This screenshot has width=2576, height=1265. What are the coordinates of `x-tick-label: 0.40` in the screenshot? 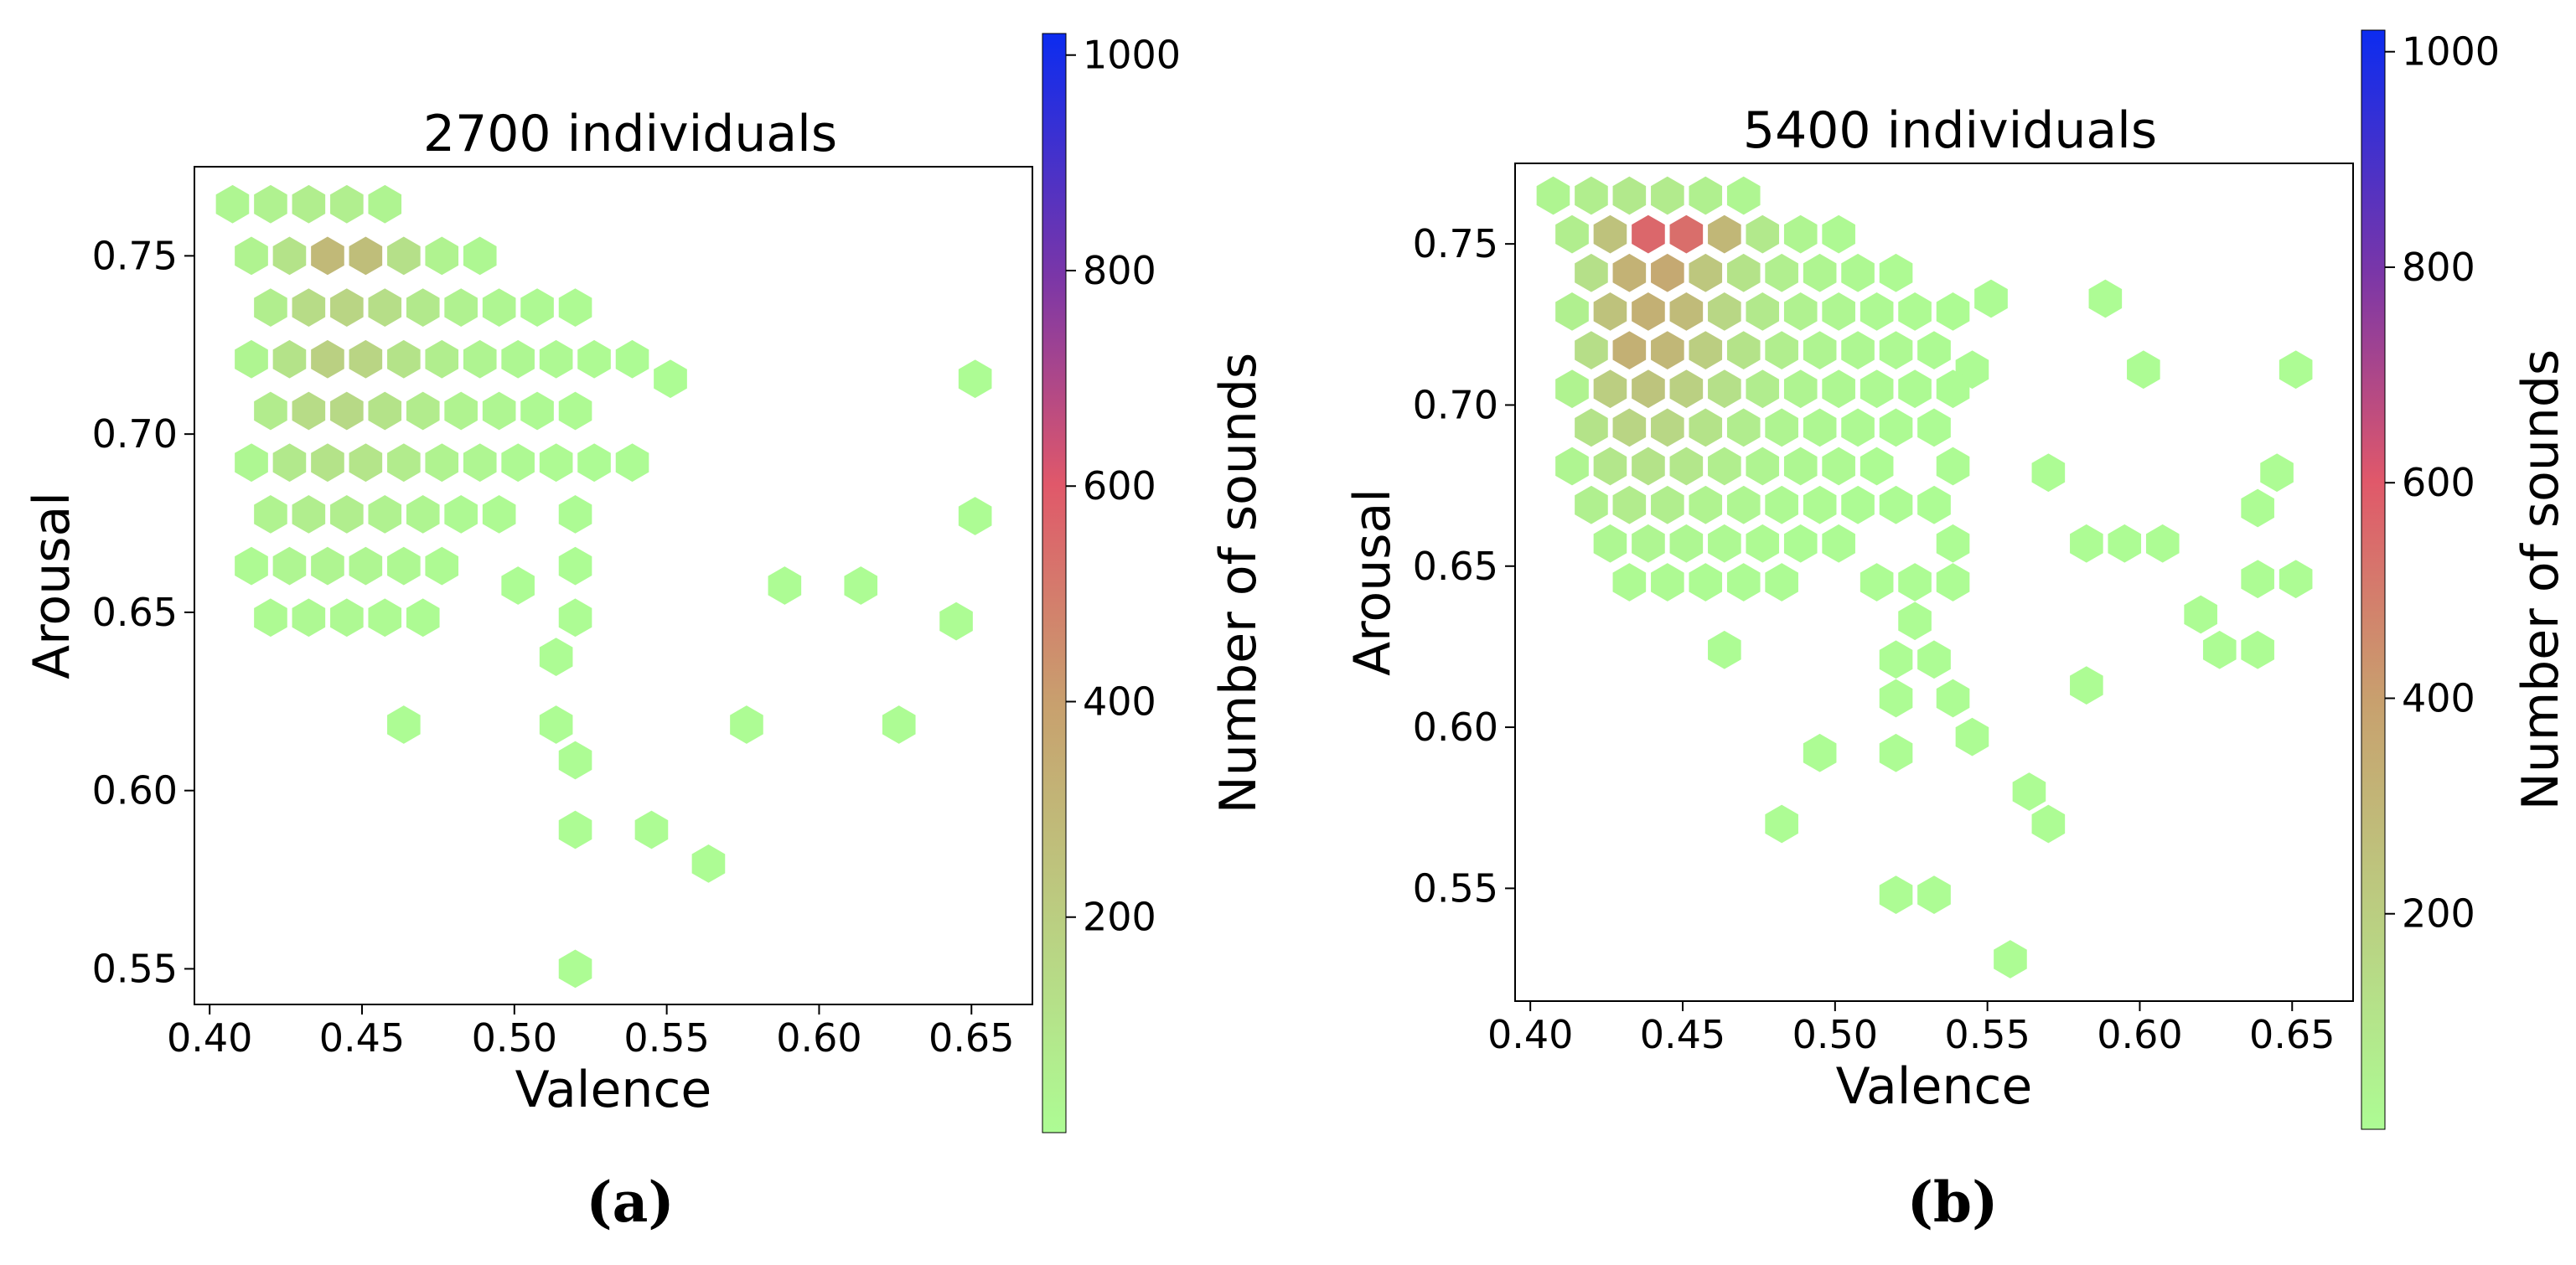 It's located at (209, 1038).